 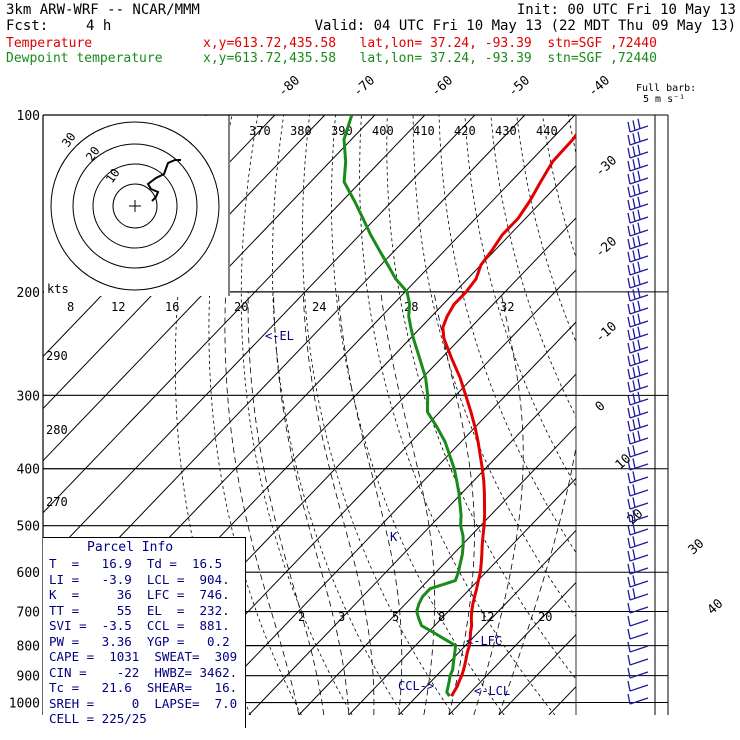 I want to click on isotherm-label: -10, so click(x=606, y=332).